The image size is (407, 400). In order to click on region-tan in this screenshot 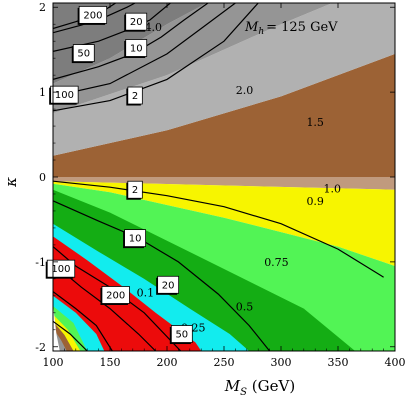, I will do `click(224, 183)`.